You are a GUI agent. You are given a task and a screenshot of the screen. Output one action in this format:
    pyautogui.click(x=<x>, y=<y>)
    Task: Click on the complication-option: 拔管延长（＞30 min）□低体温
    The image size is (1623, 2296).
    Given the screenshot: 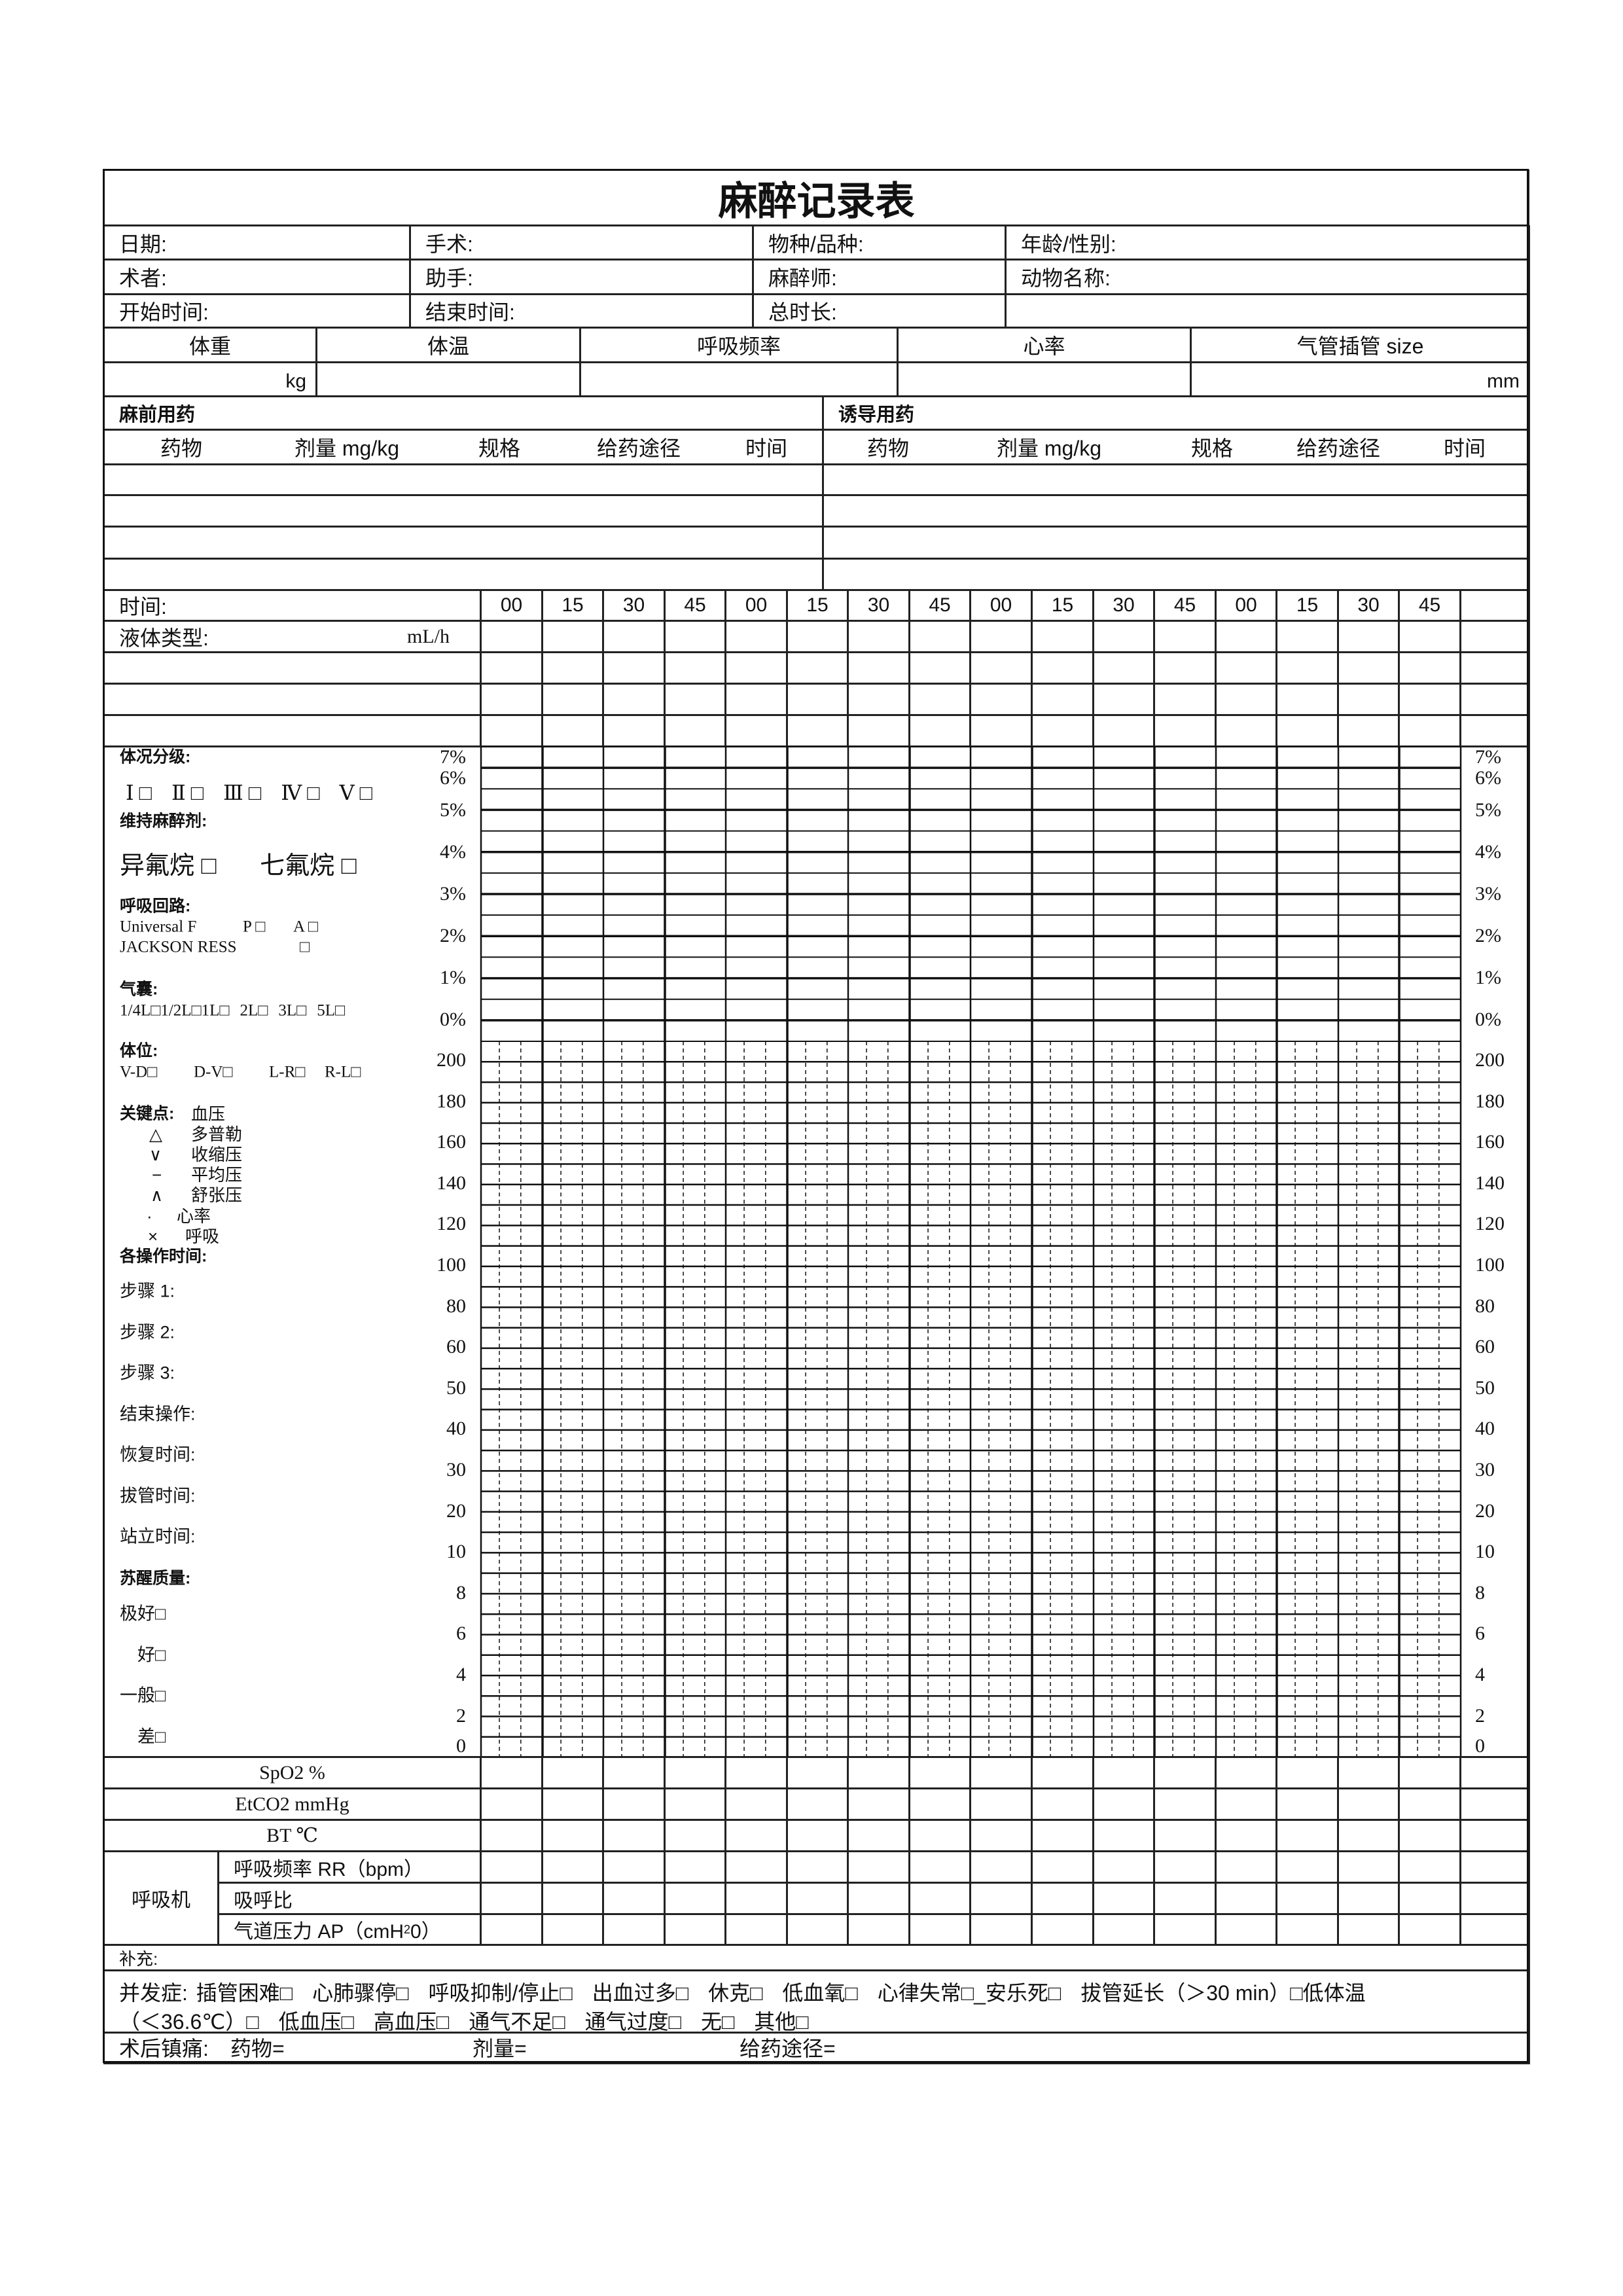 What is the action you would take?
    pyautogui.click(x=1223, y=1993)
    